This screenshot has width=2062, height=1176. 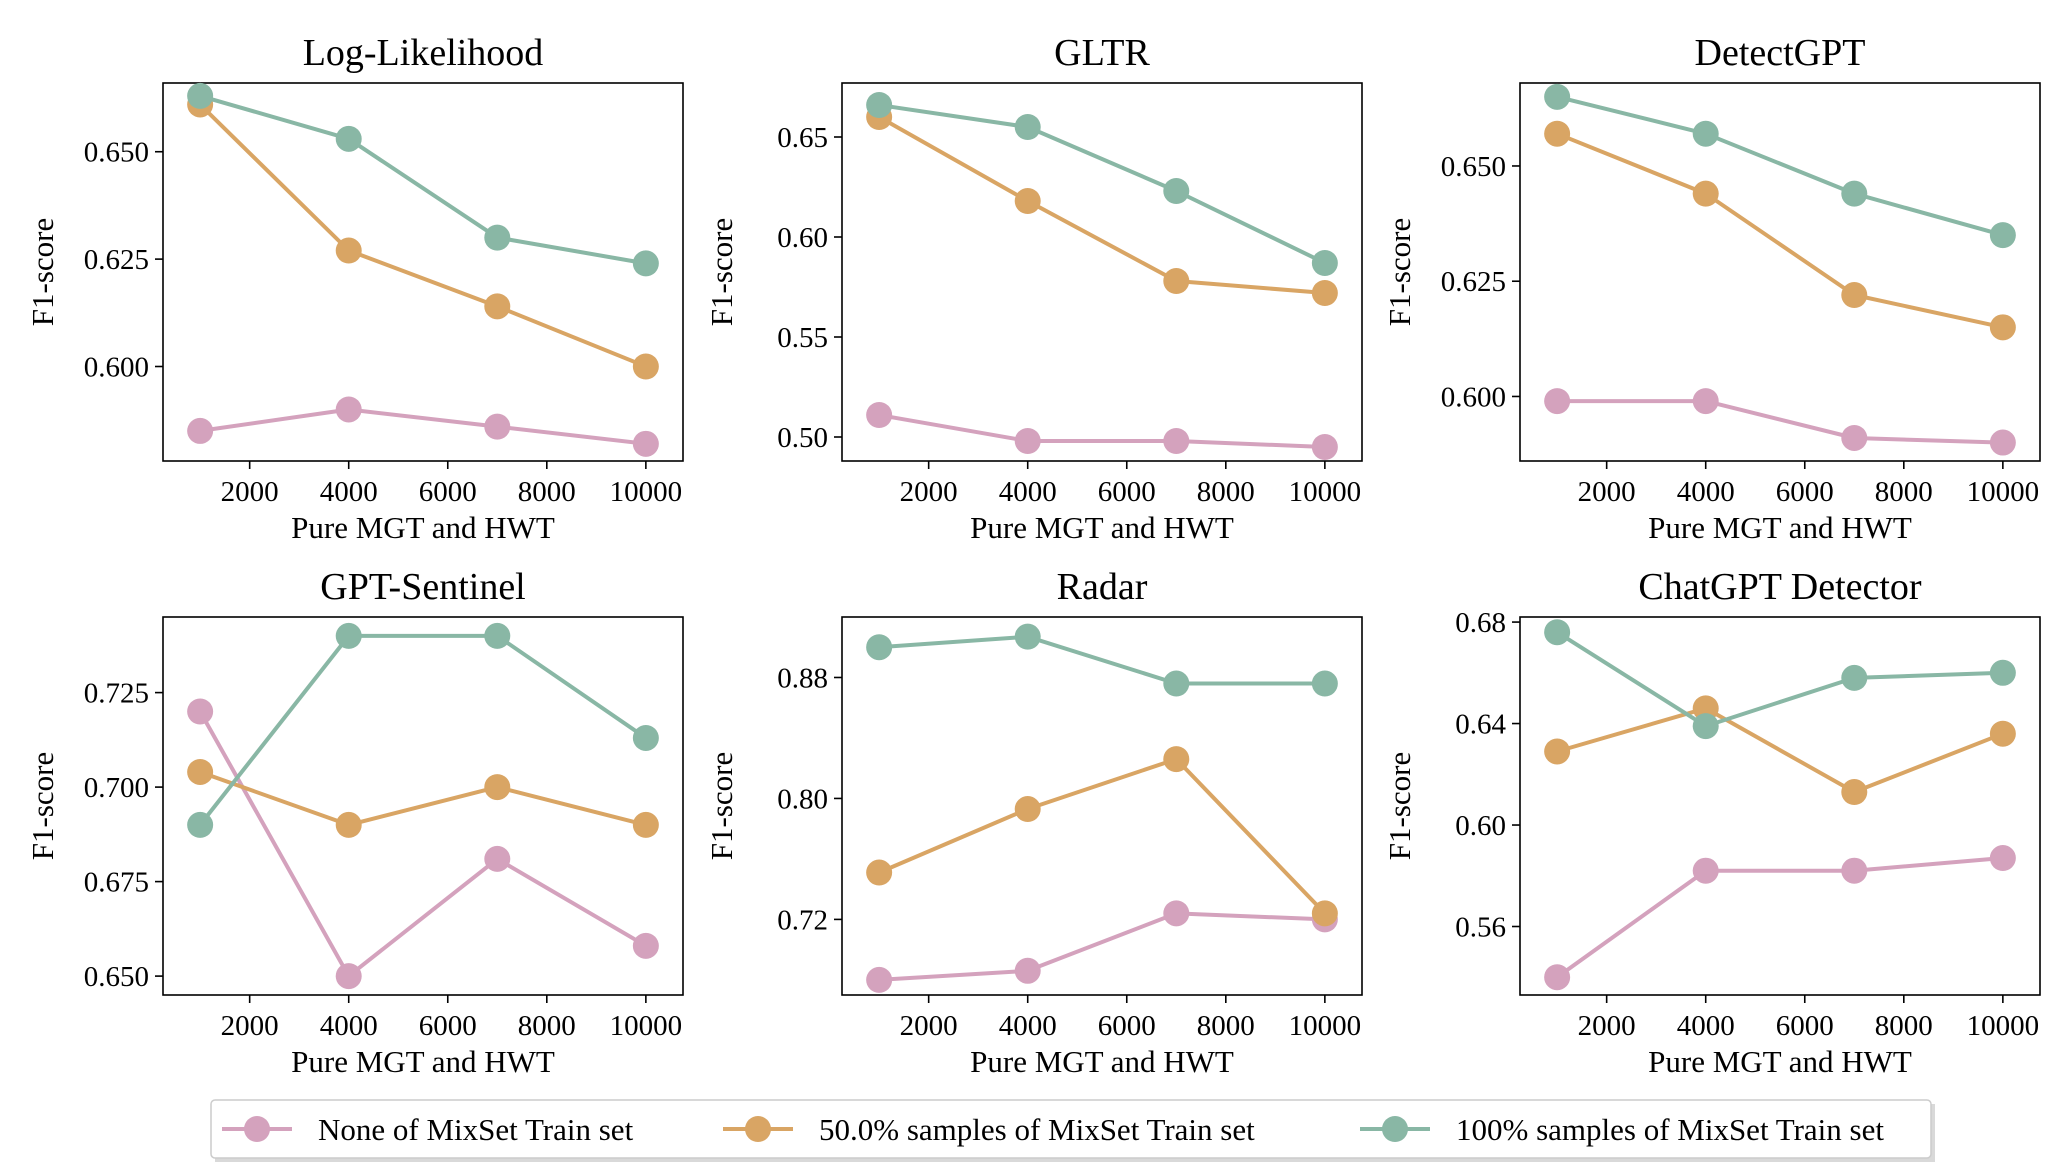 I want to click on y-tick-label: 0.55, so click(x=802, y=338).